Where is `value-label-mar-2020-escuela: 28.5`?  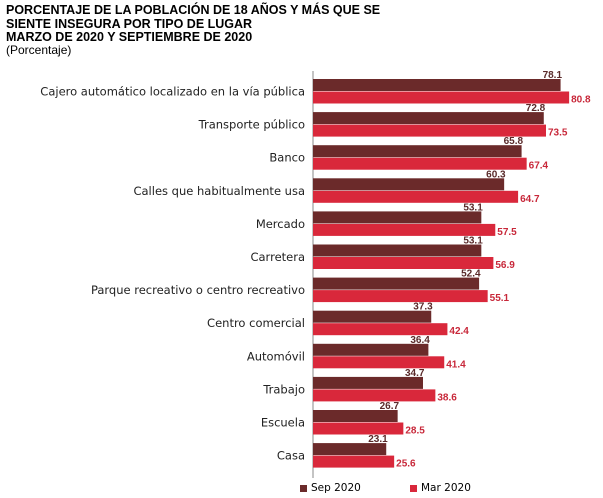 value-label-mar-2020-escuela: 28.5 is located at coordinates (415, 431).